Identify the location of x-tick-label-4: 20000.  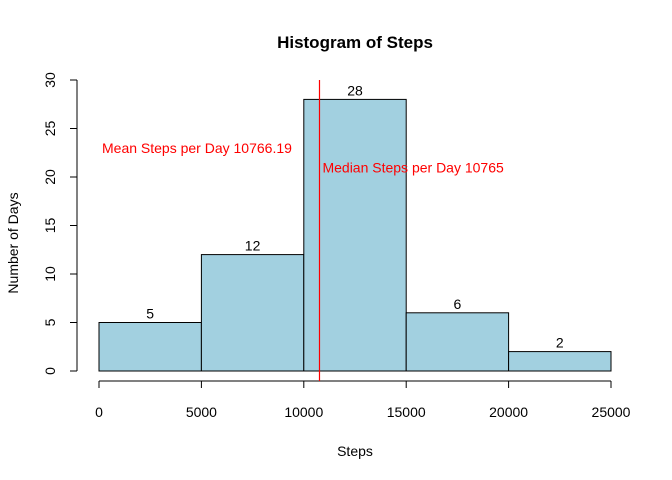
(508, 412).